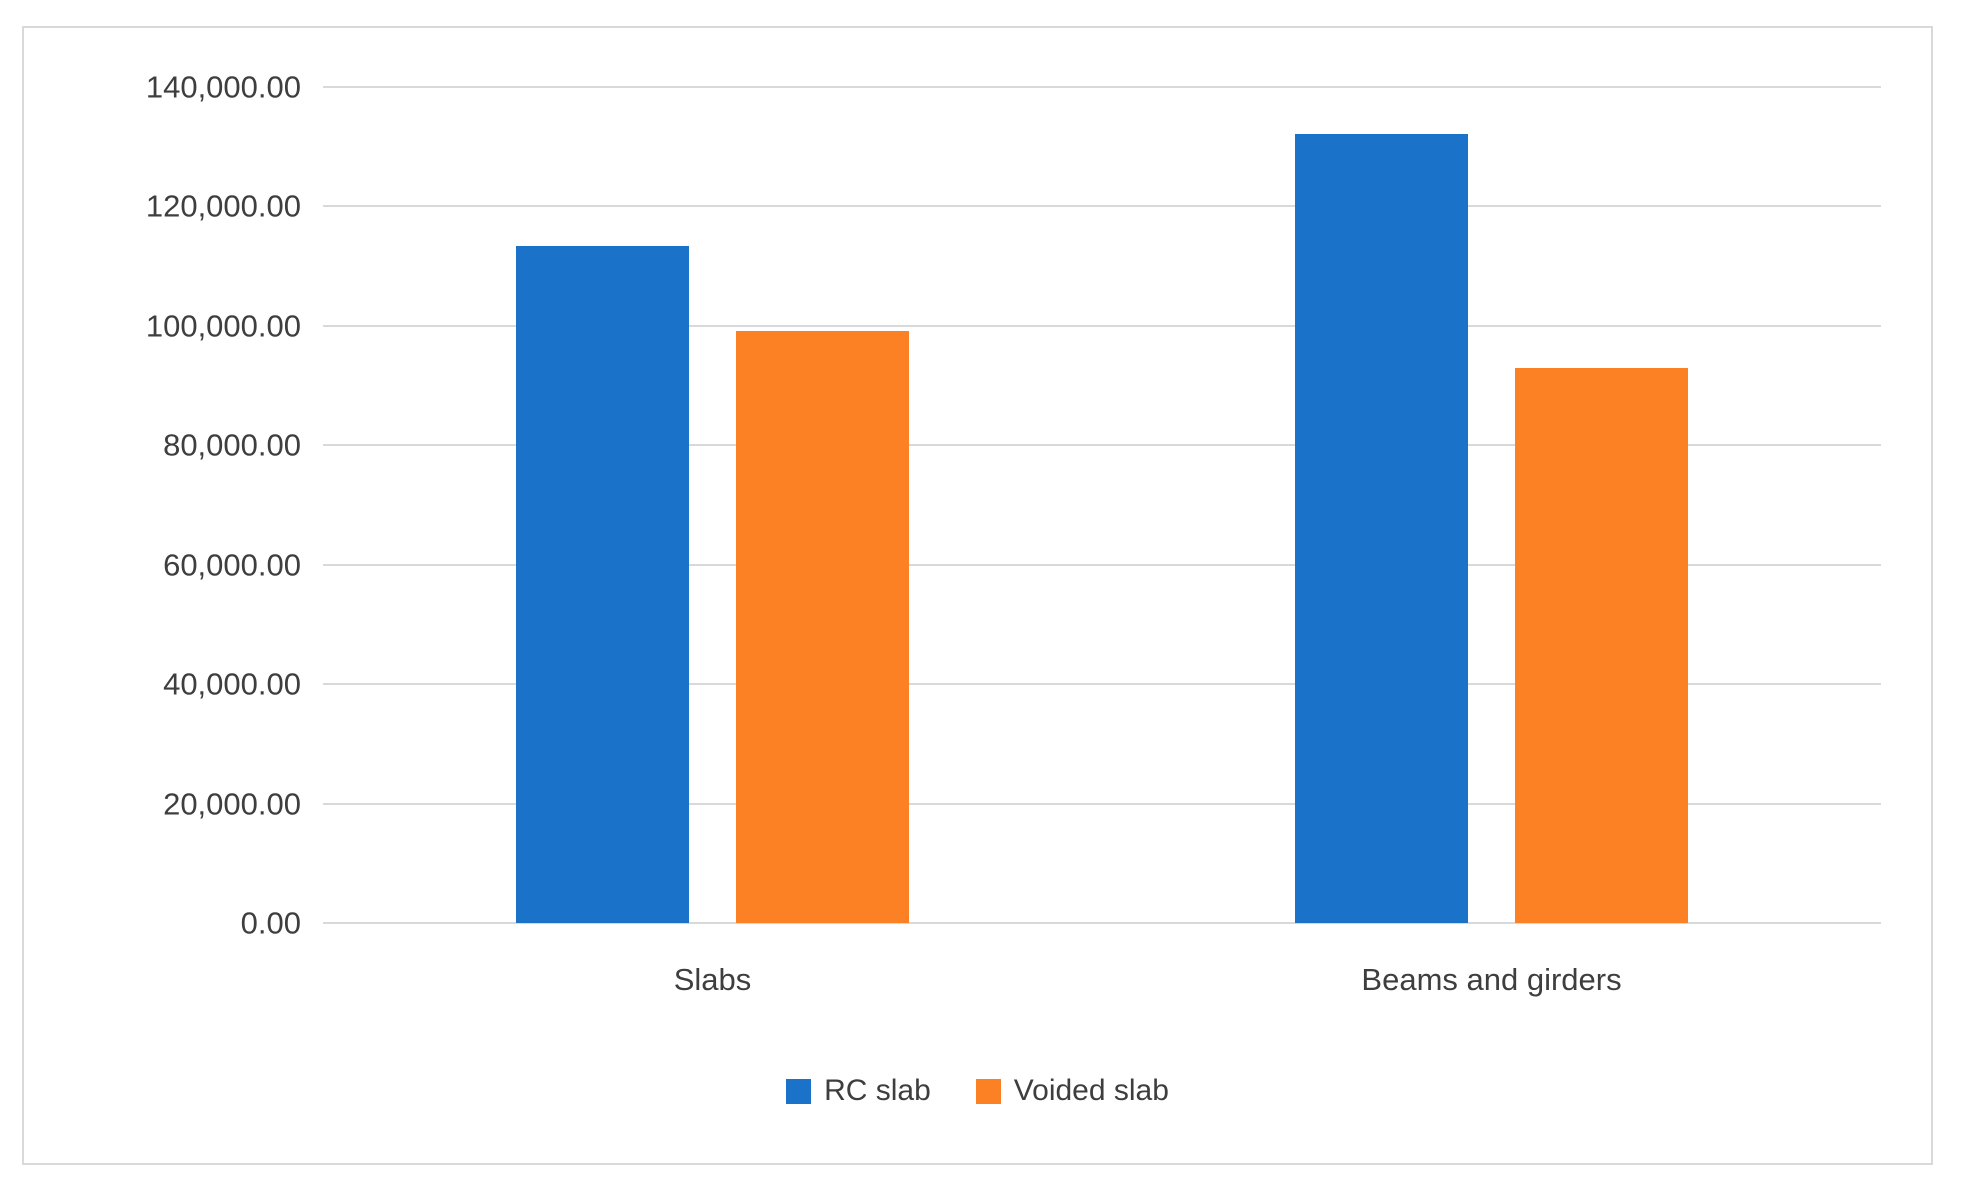 This screenshot has height=1196, width=1965. What do you see at coordinates (1491, 979) in the screenshot?
I see `x-category-label: Beams and girders` at bounding box center [1491, 979].